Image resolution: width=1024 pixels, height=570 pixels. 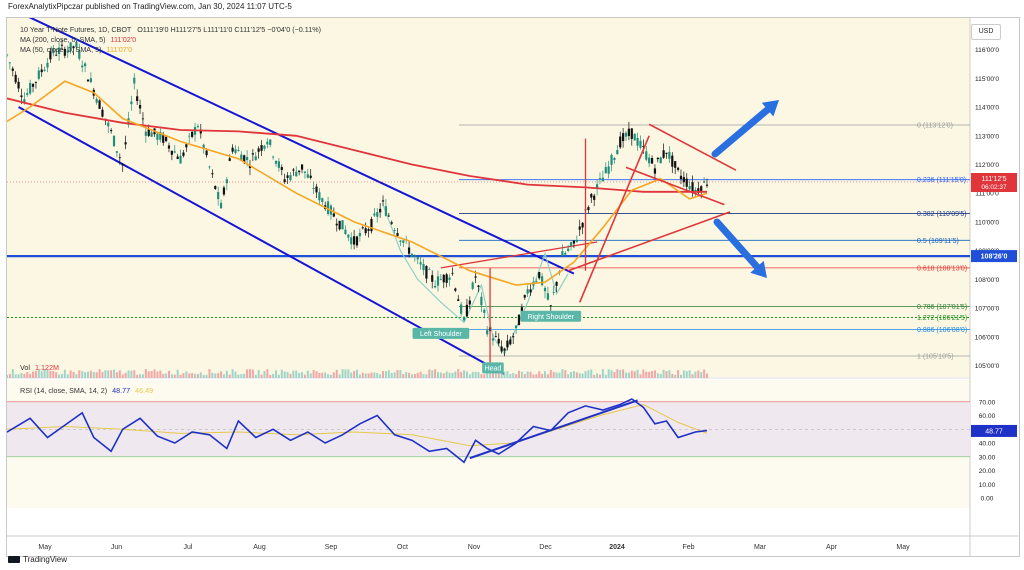 I want to click on arrow-down, so click(x=740, y=248).